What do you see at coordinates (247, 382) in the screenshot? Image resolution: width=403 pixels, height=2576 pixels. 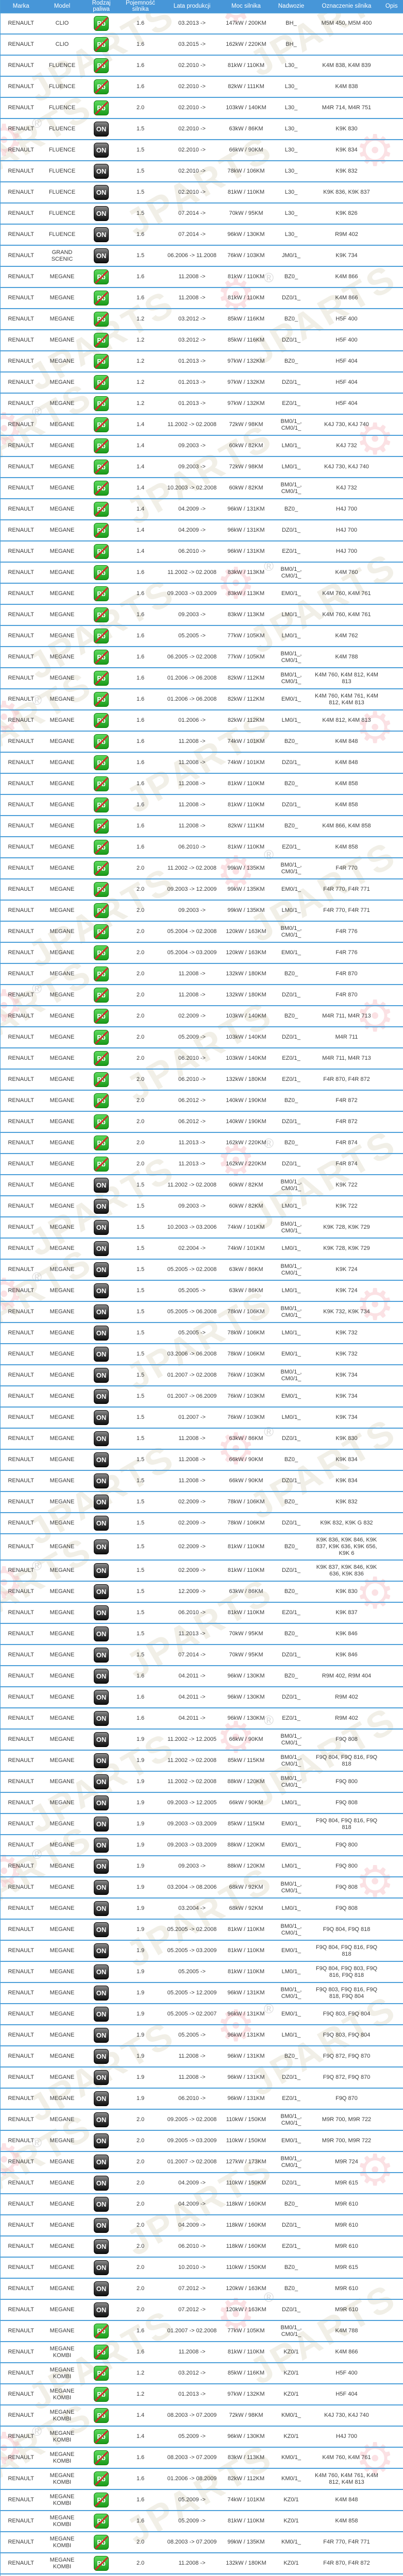 I see `cell-moc-silnika: 97kW / 132KM` at bounding box center [247, 382].